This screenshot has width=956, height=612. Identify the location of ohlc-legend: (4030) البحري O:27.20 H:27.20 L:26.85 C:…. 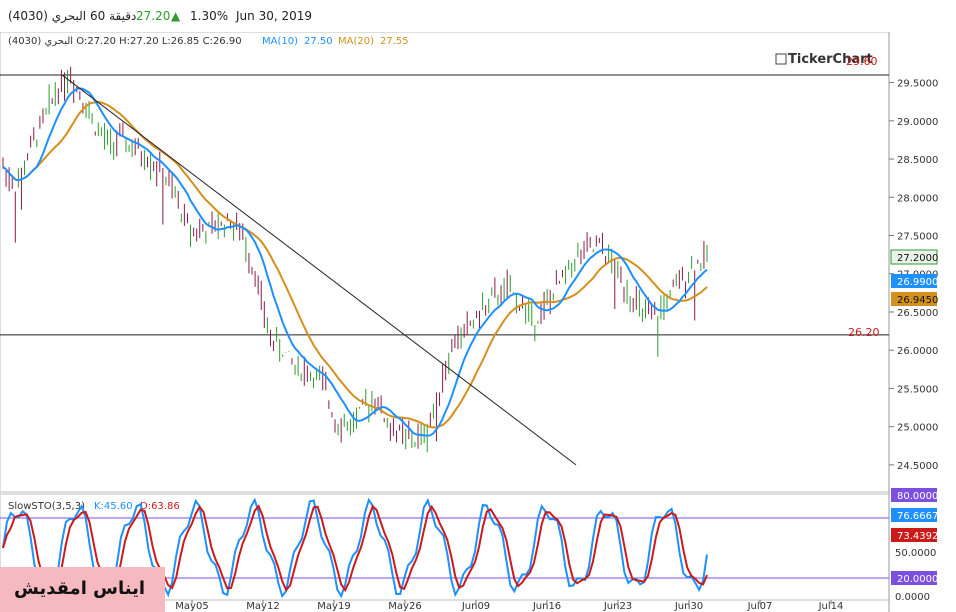
(125, 41).